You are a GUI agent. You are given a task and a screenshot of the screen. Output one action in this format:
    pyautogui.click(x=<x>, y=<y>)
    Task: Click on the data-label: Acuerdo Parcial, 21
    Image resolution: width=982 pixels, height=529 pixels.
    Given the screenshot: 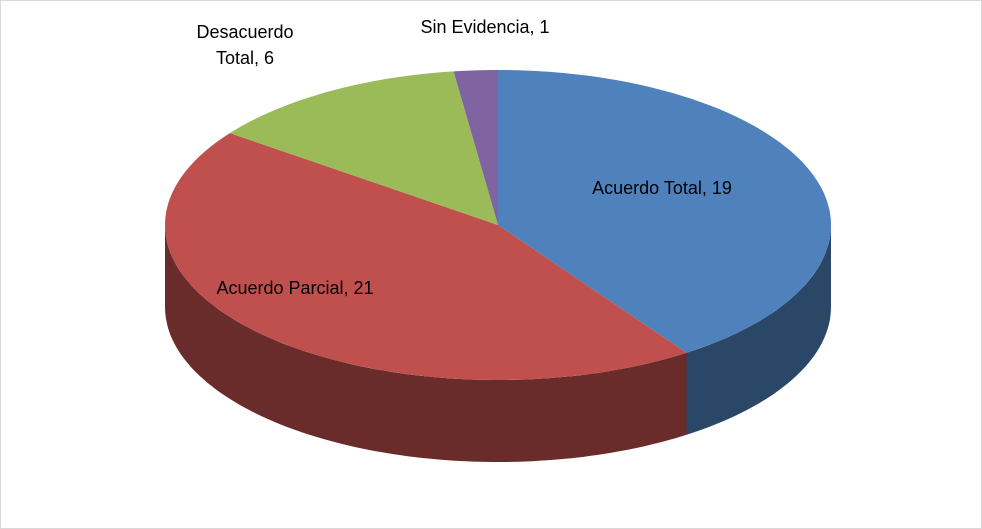 What is the action you would take?
    pyautogui.click(x=295, y=288)
    